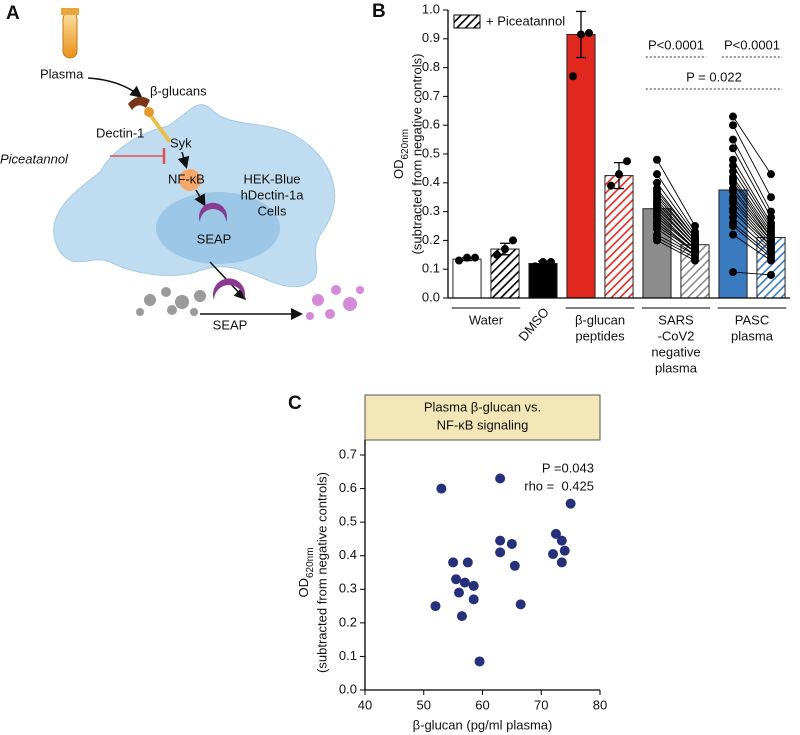  Describe the element at coordinates (149, 112) in the screenshot. I see `receptor-head` at that location.